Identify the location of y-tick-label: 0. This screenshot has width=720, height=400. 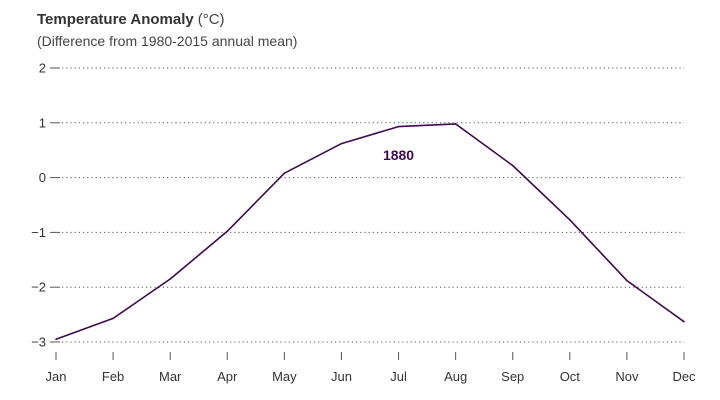
(42, 177).